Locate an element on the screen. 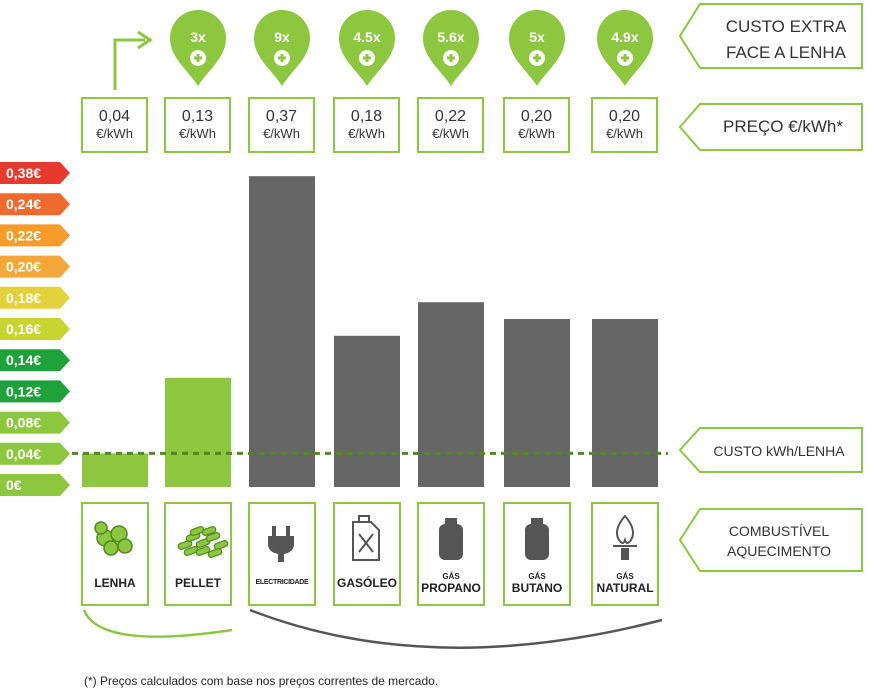  fuel-label-line2: PROPANO is located at coordinates (451, 588).